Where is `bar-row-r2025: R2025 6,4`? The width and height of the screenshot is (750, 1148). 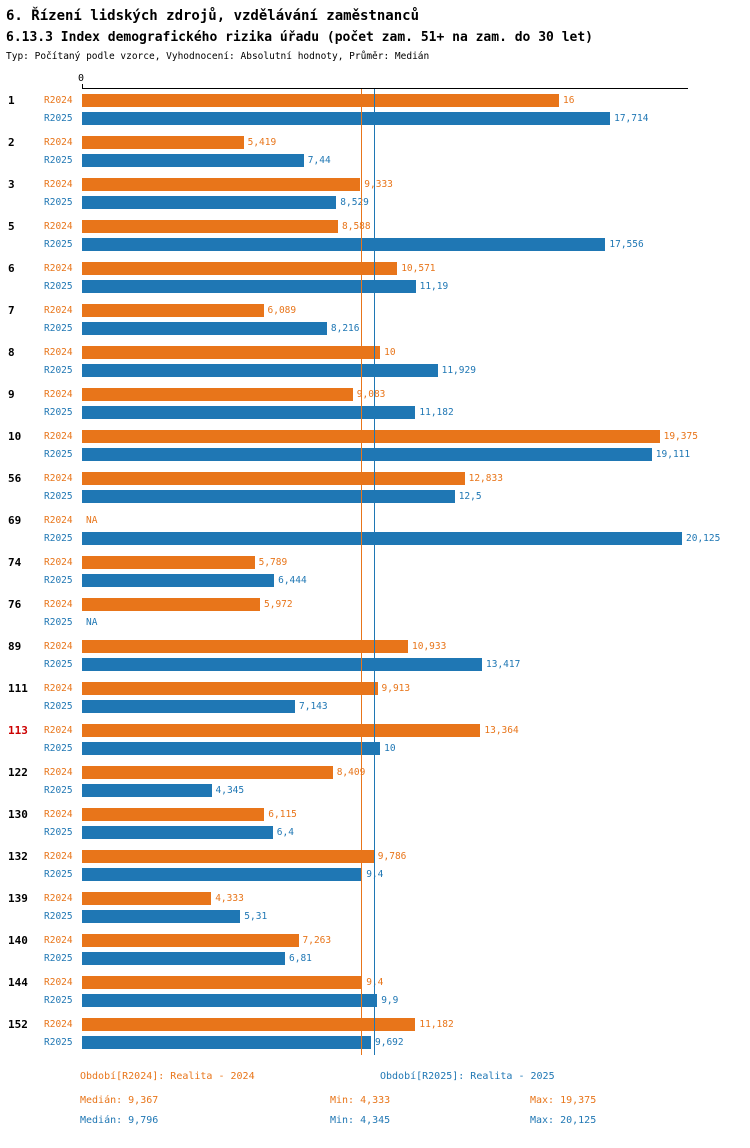
bar-row-r2025: R2025 6,4 is located at coordinates (375, 832).